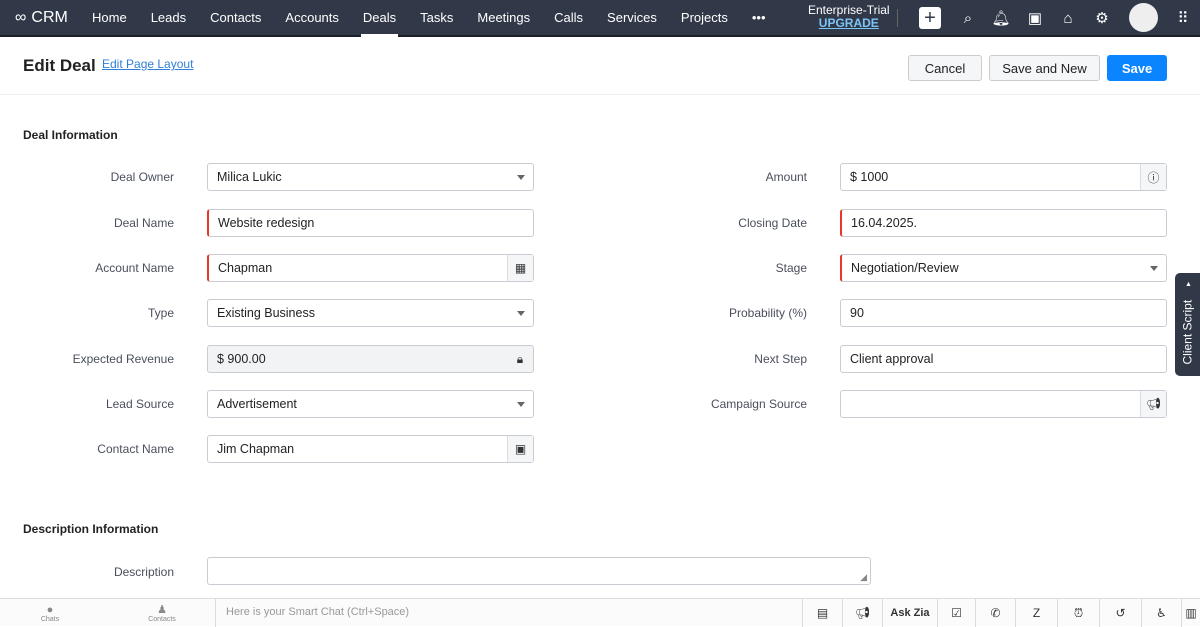 The image size is (1200, 627). I want to click on amount-label: Amount, so click(786, 177).